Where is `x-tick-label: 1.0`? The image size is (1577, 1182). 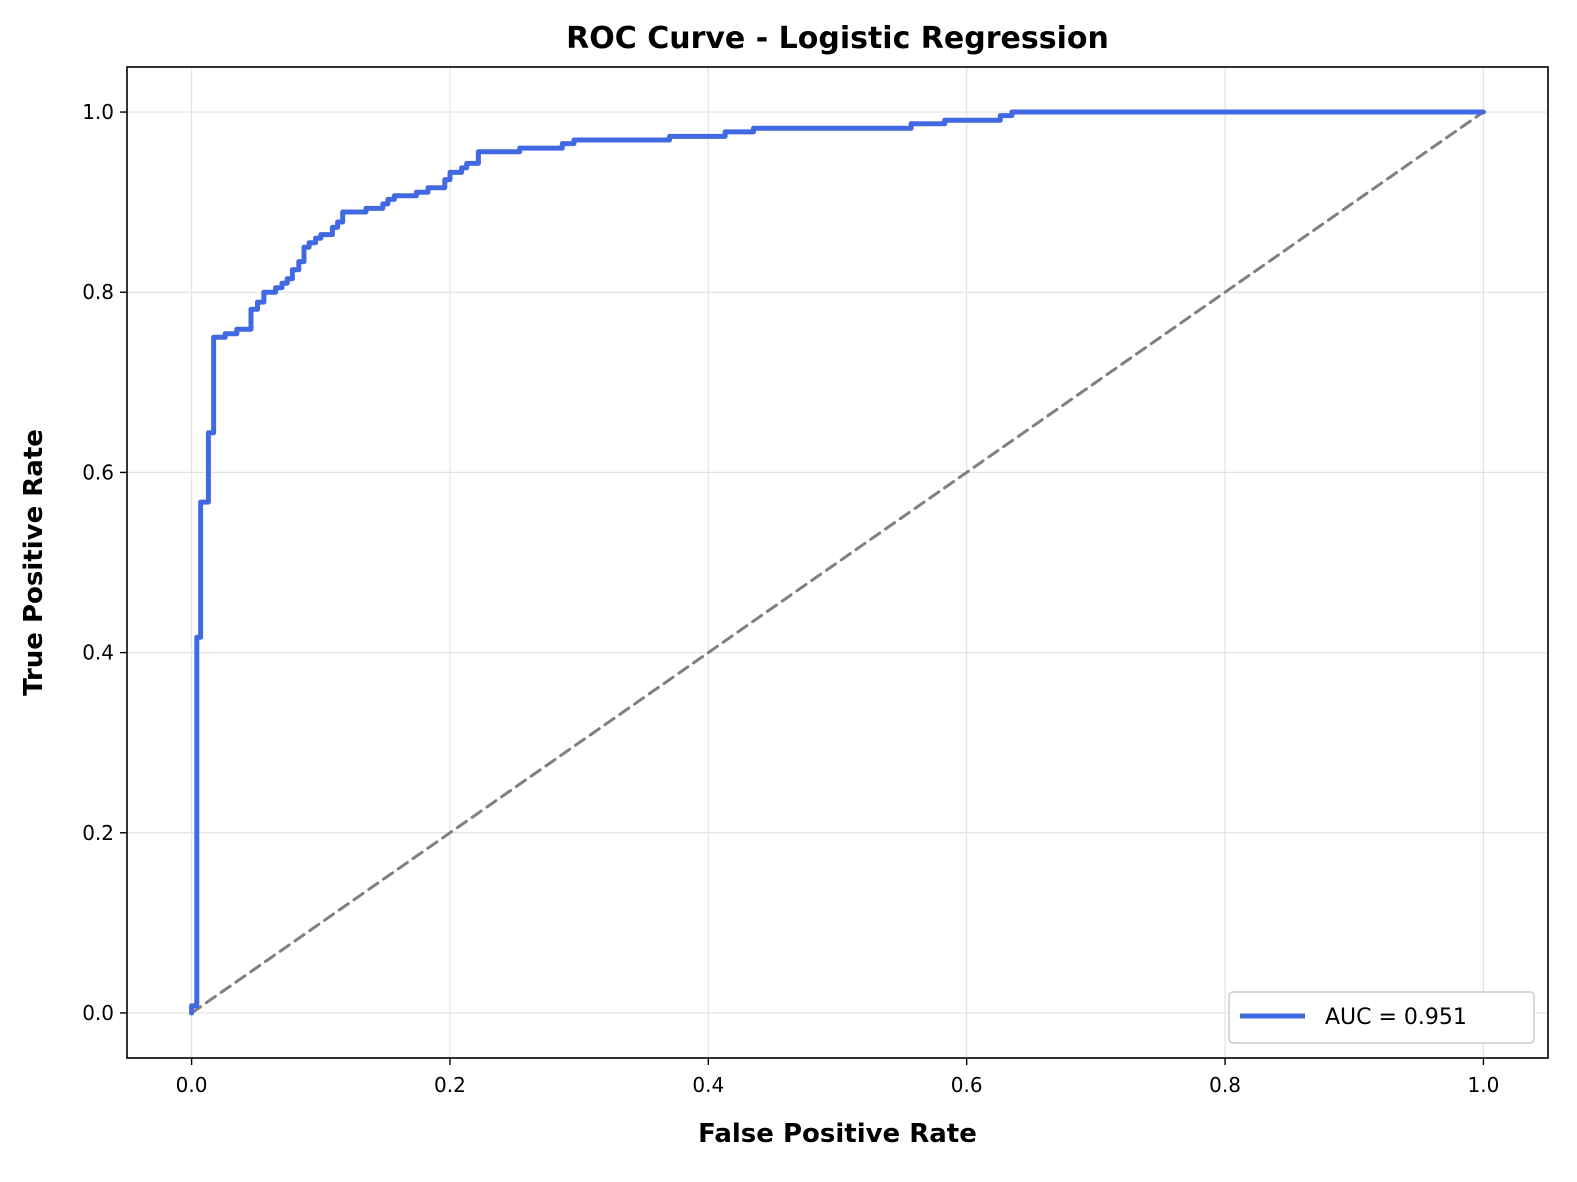 x-tick-label: 1.0 is located at coordinates (1484, 1085).